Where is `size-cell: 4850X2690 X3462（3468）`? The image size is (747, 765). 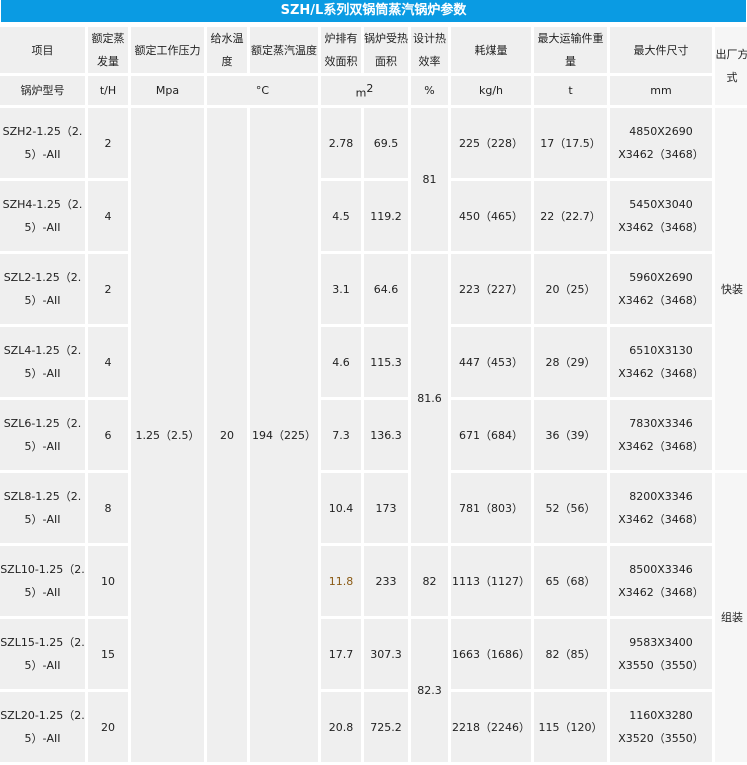
size-cell: 4850X2690 X3462（3468） is located at coordinates (661, 143).